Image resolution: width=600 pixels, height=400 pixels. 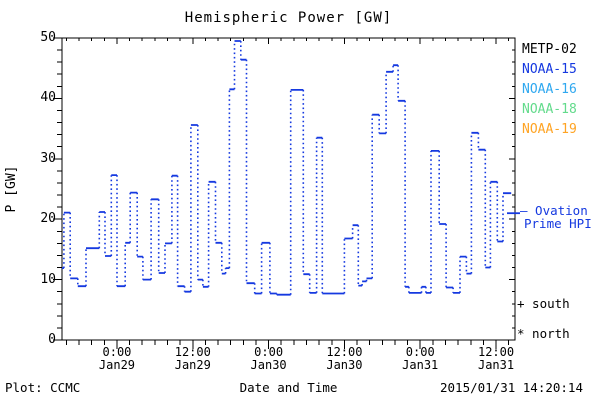 I want to click on plot-credit: Plot: CCMC, so click(x=43, y=387).